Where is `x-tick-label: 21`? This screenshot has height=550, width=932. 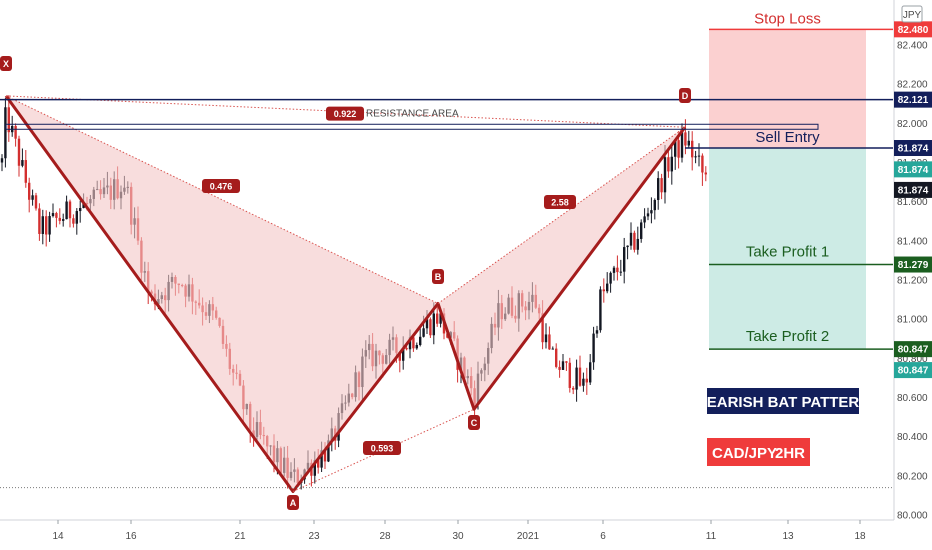
x-tick-label: 21 is located at coordinates (240, 536).